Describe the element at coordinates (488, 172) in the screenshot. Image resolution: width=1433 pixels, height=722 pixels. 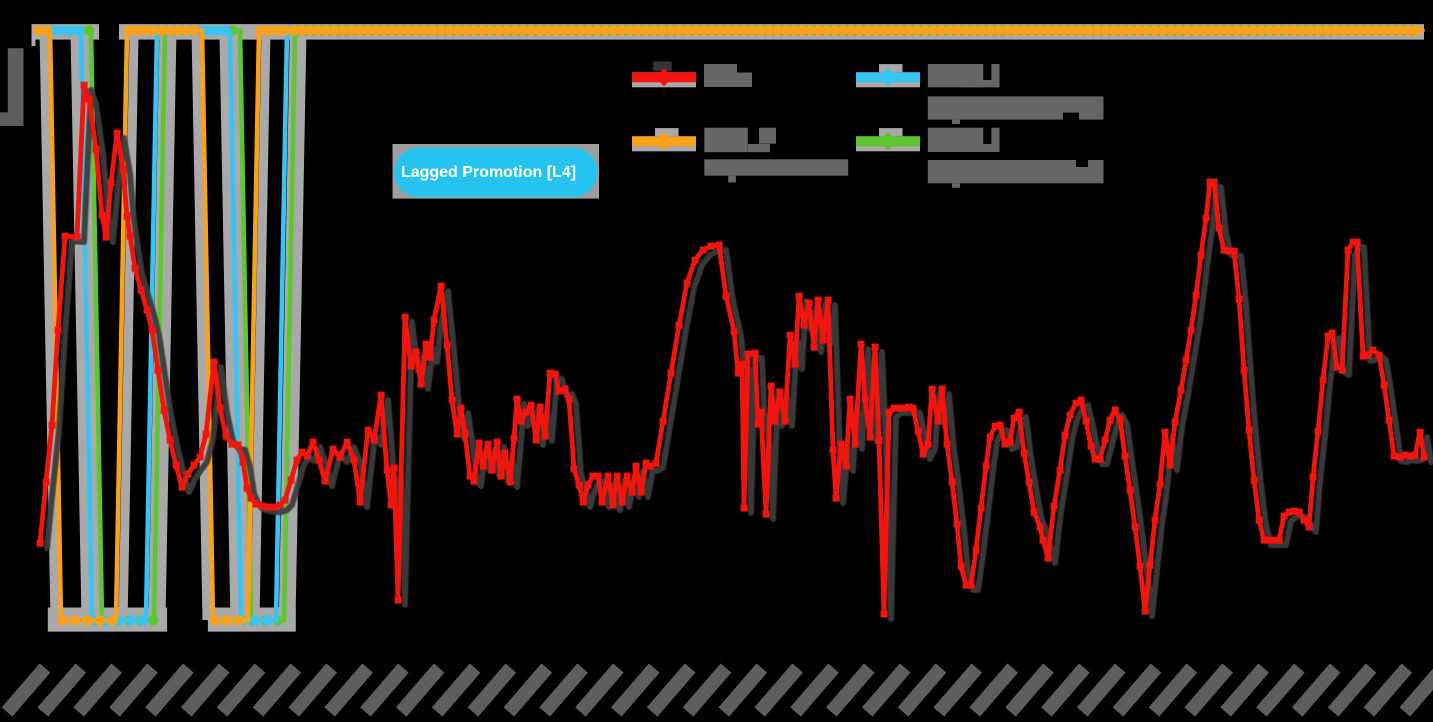
I see `svg-text: Lagged Promotion [L4]` at that location.